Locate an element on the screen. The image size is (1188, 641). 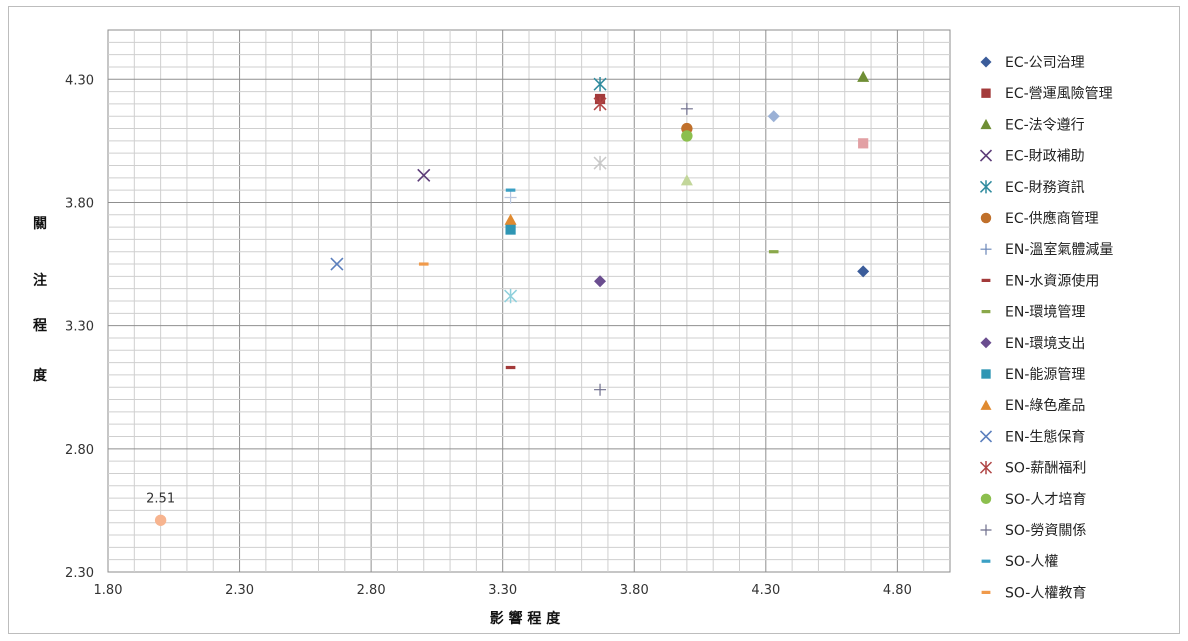
legend-label: SO-人權 is located at coordinates (1031, 562).